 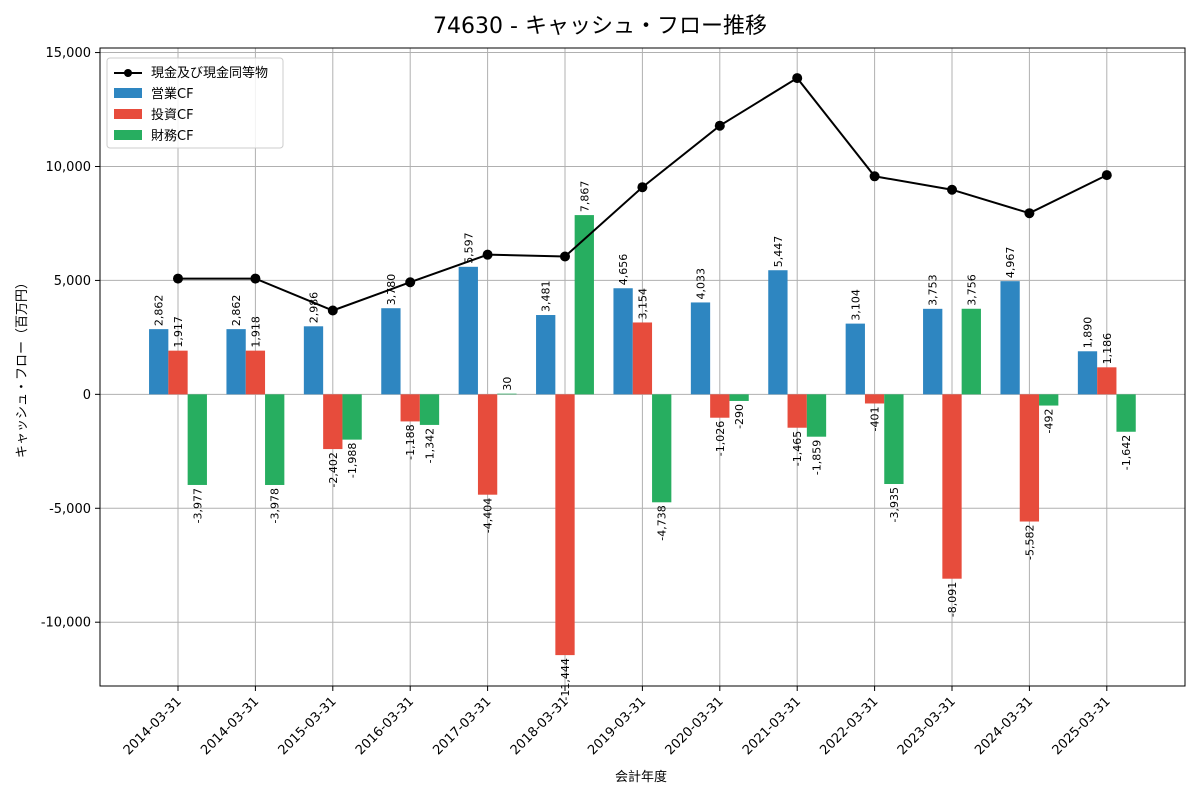 What do you see at coordinates (507, 384) in the screenshot?
I see `data-label: 30` at bounding box center [507, 384].